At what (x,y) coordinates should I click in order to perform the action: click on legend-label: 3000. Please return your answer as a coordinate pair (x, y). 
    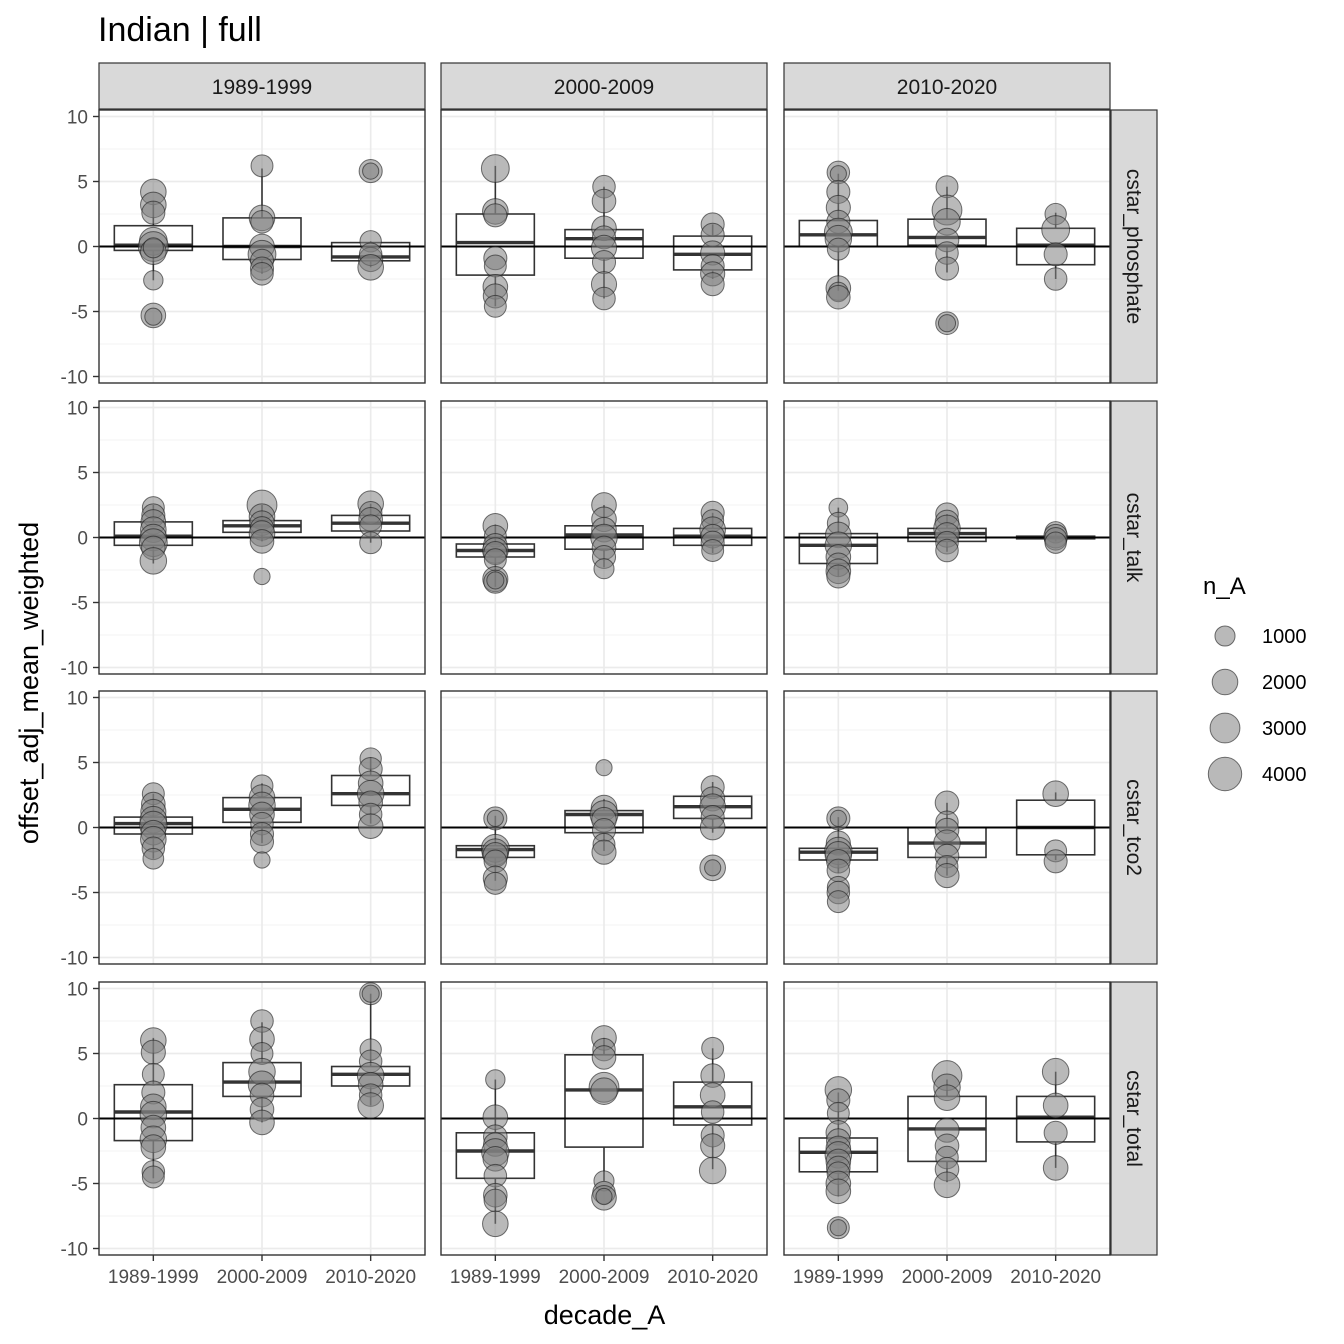
    Looking at the image, I should click on (1284, 729).